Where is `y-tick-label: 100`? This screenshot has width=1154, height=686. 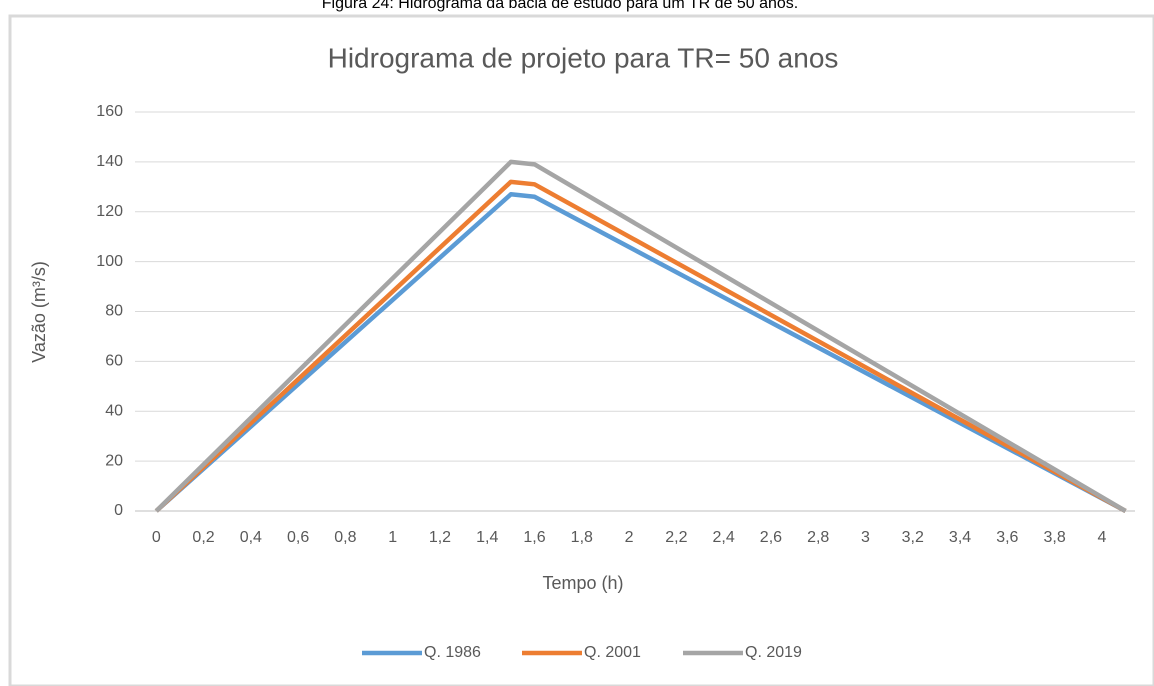
y-tick-label: 100 is located at coordinates (109, 261).